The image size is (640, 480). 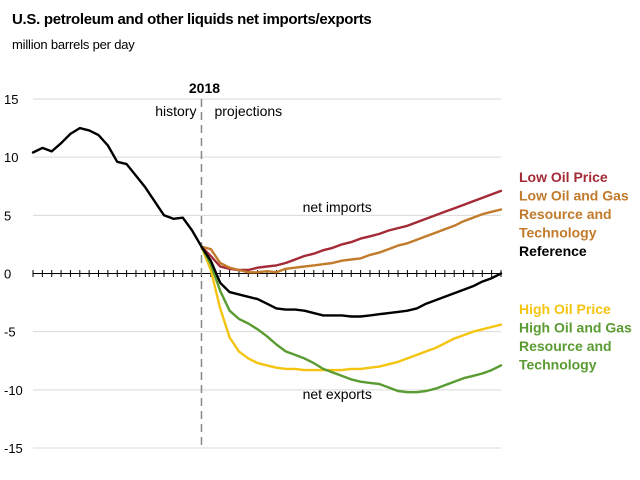 I want to click on legend-entry: High Oil Price, so click(x=565, y=309).